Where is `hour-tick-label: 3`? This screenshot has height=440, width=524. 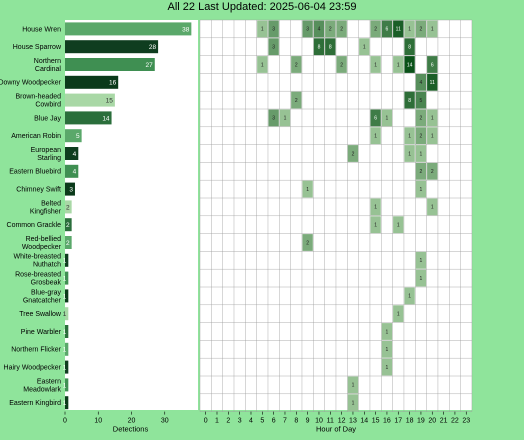 hour-tick-label: 3 is located at coordinates (240, 421).